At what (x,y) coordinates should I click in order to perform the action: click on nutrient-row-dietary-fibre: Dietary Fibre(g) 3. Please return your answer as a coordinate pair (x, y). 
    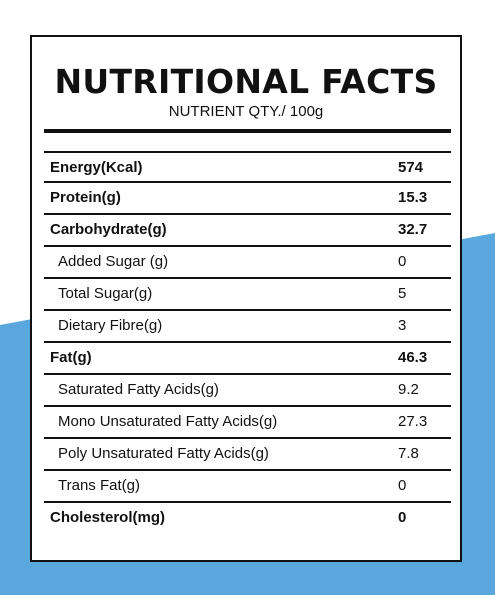
    Looking at the image, I should click on (247, 327).